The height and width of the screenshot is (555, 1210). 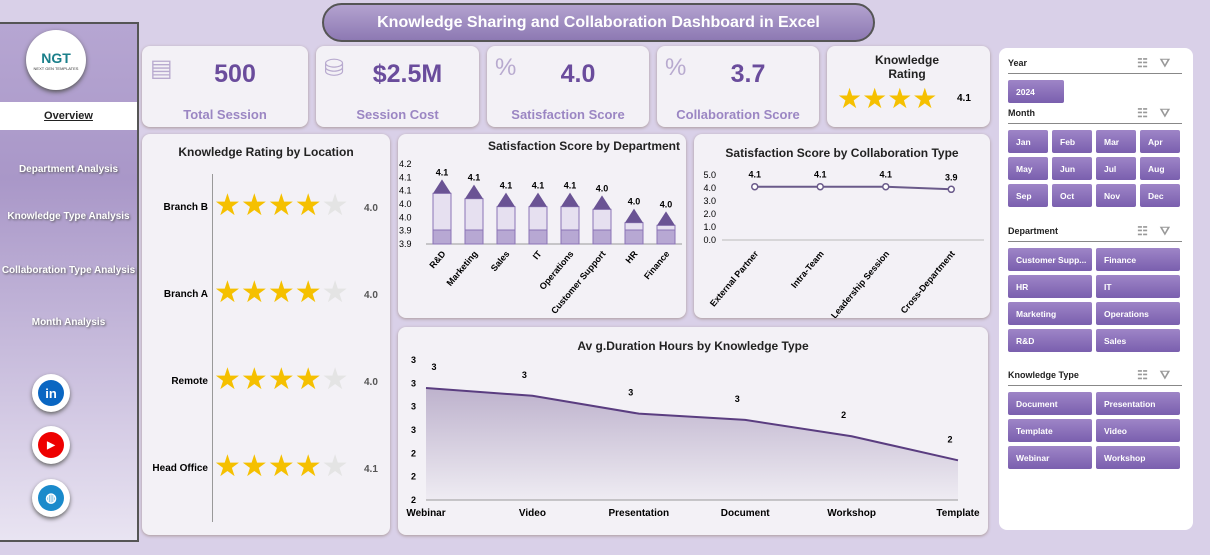 What do you see at coordinates (709, 214) in the screenshot?
I see `y-tick-label: 2.0` at bounding box center [709, 214].